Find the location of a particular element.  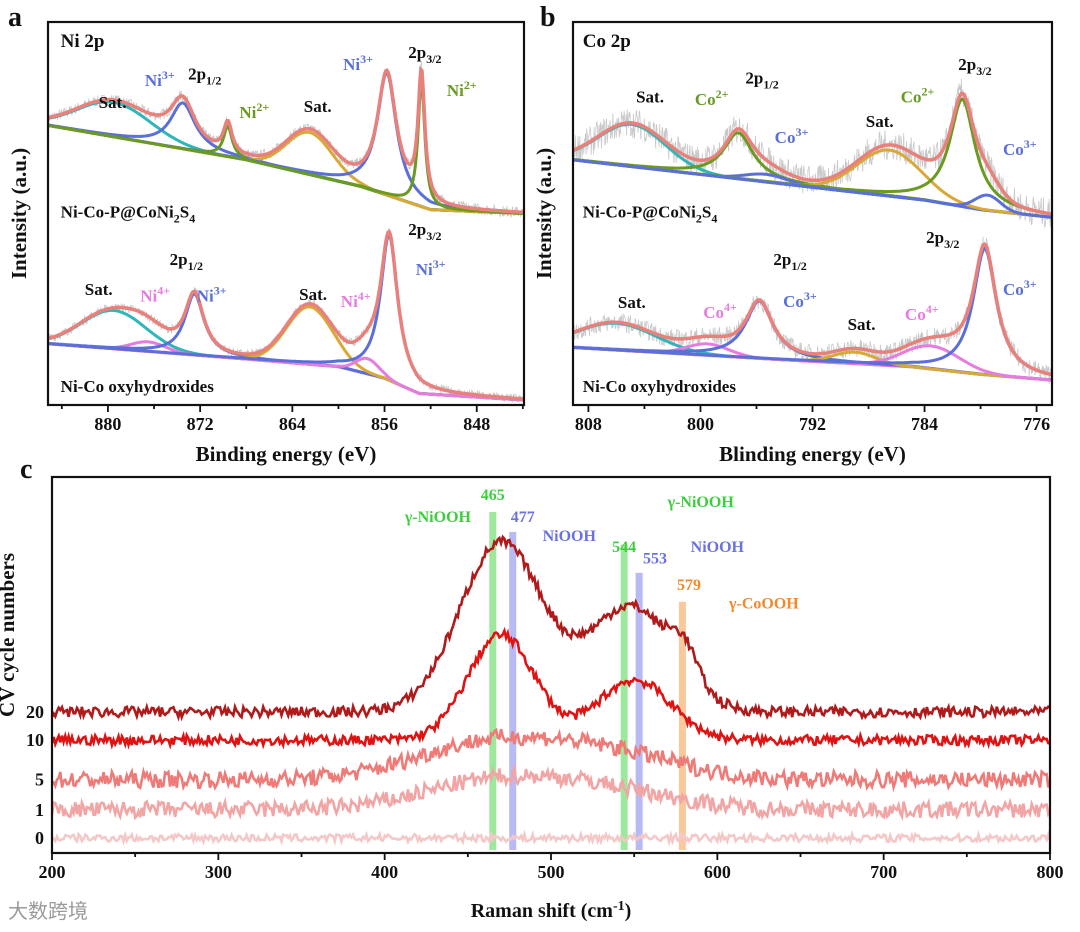

label-part: Co 2p is located at coordinates (607, 41).